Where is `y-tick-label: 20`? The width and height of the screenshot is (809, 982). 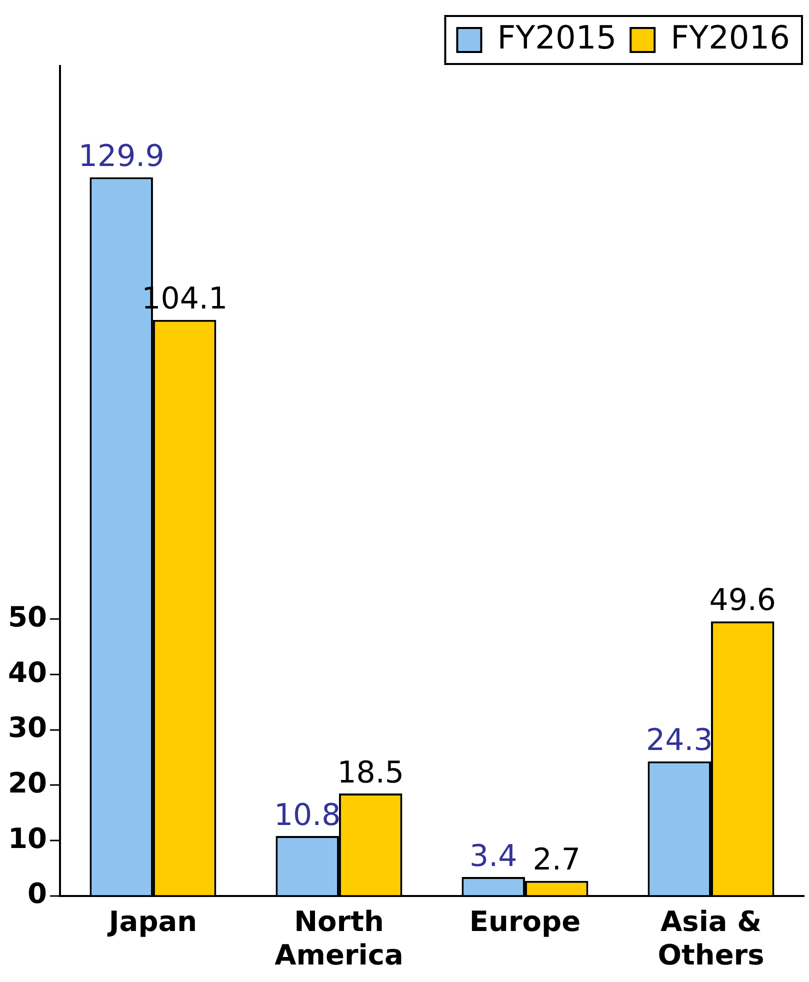 y-tick-label: 20 is located at coordinates (27, 783).